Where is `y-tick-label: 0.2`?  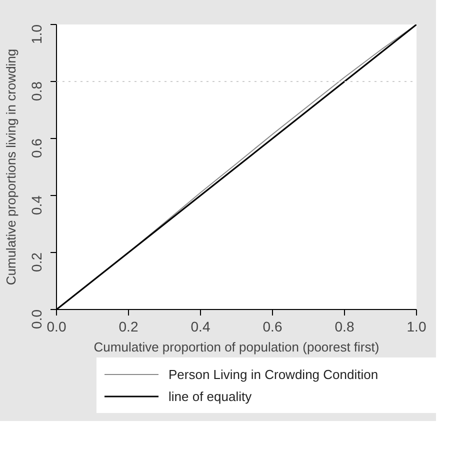
y-tick-label: 0.2 is located at coordinates (36, 262).